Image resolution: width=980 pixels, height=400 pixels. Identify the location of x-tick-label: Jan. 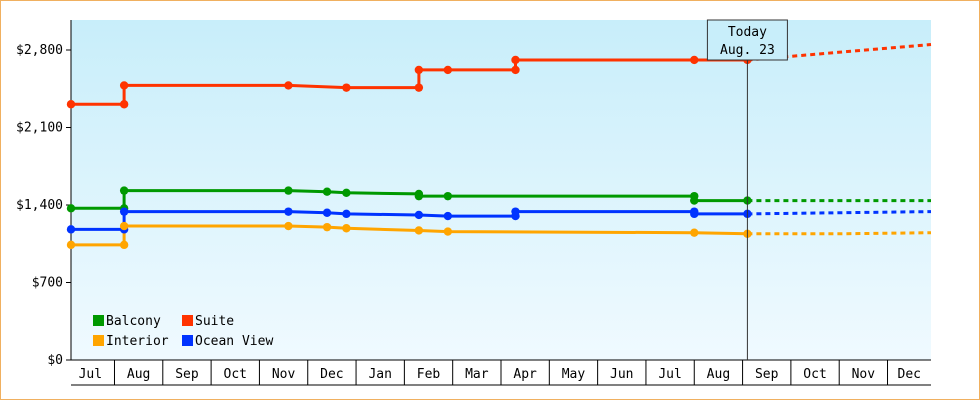
(379, 374).